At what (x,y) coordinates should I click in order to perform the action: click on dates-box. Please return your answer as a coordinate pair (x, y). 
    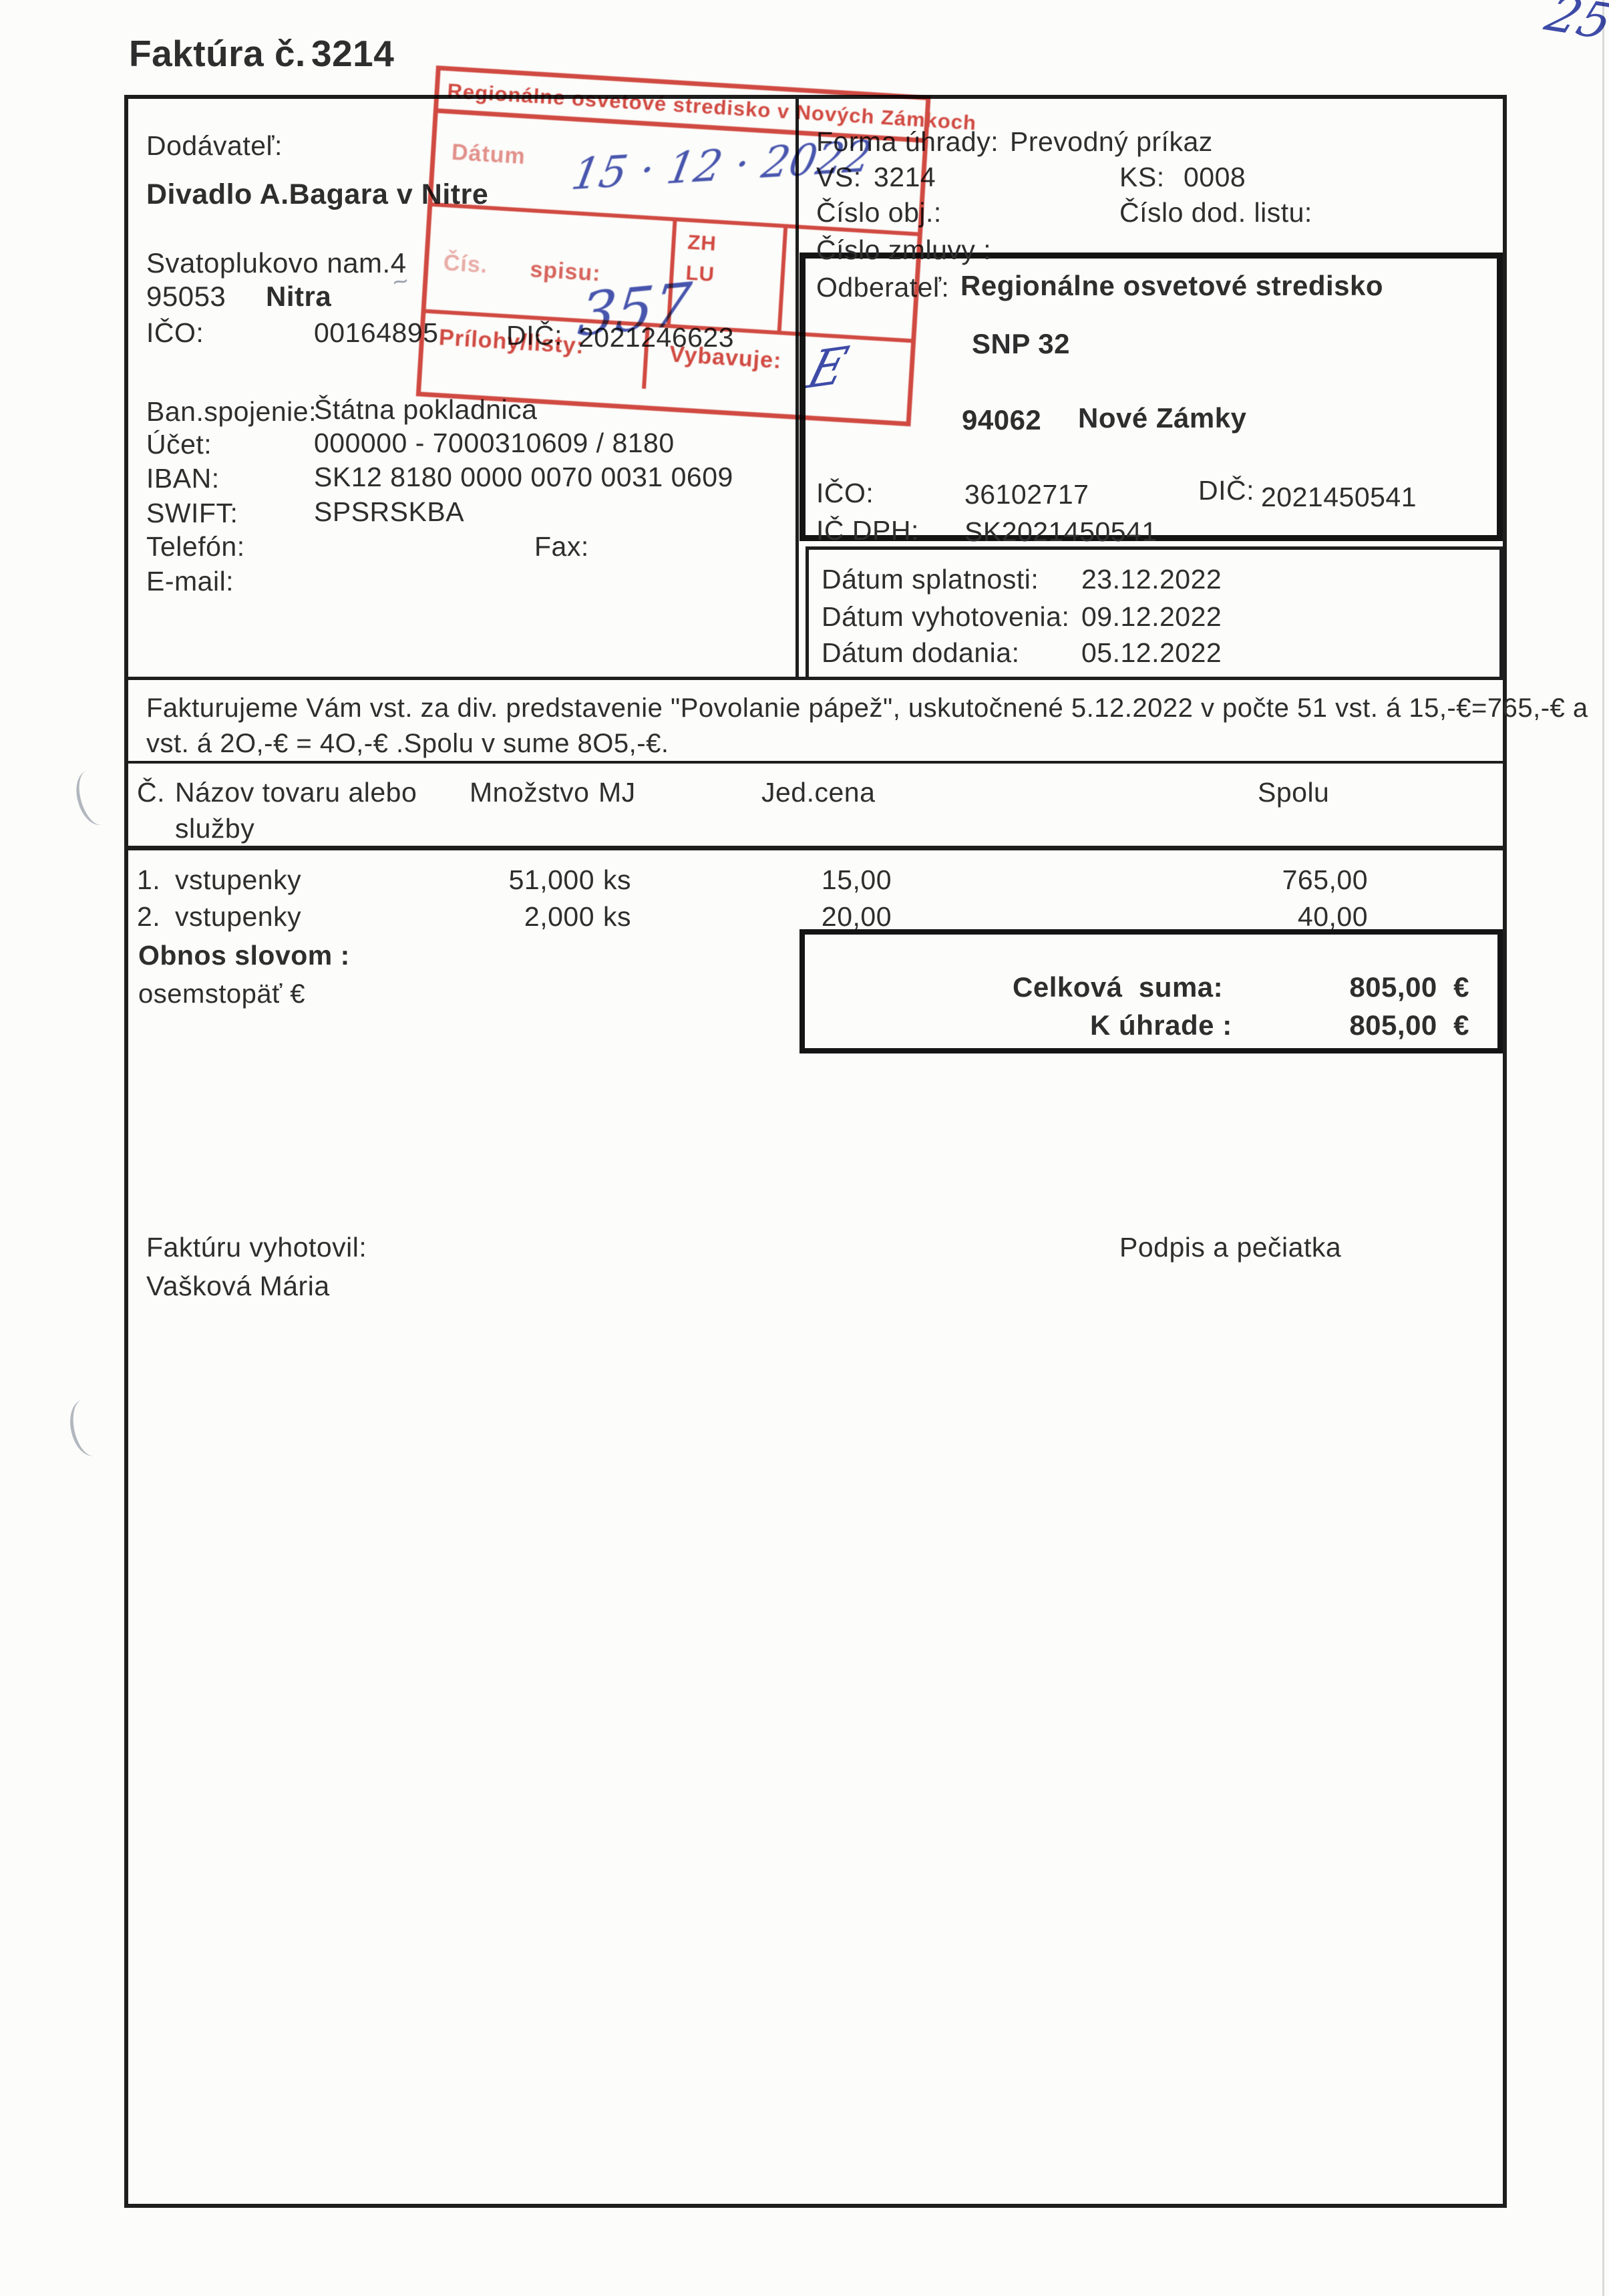
    Looking at the image, I should click on (1154, 613).